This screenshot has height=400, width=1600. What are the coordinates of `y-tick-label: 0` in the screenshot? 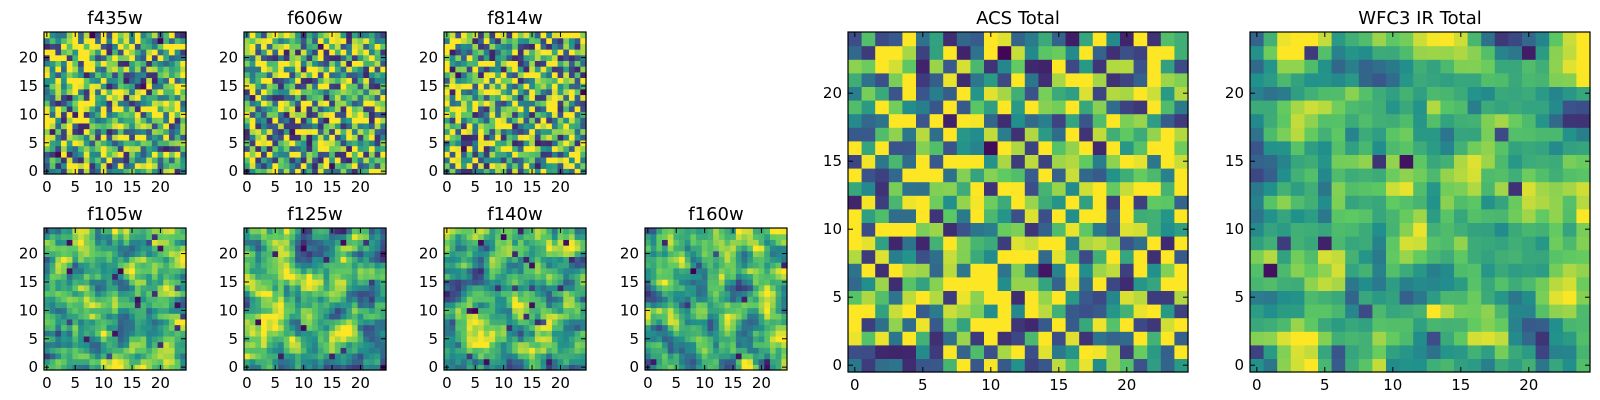 It's located at (233, 171).